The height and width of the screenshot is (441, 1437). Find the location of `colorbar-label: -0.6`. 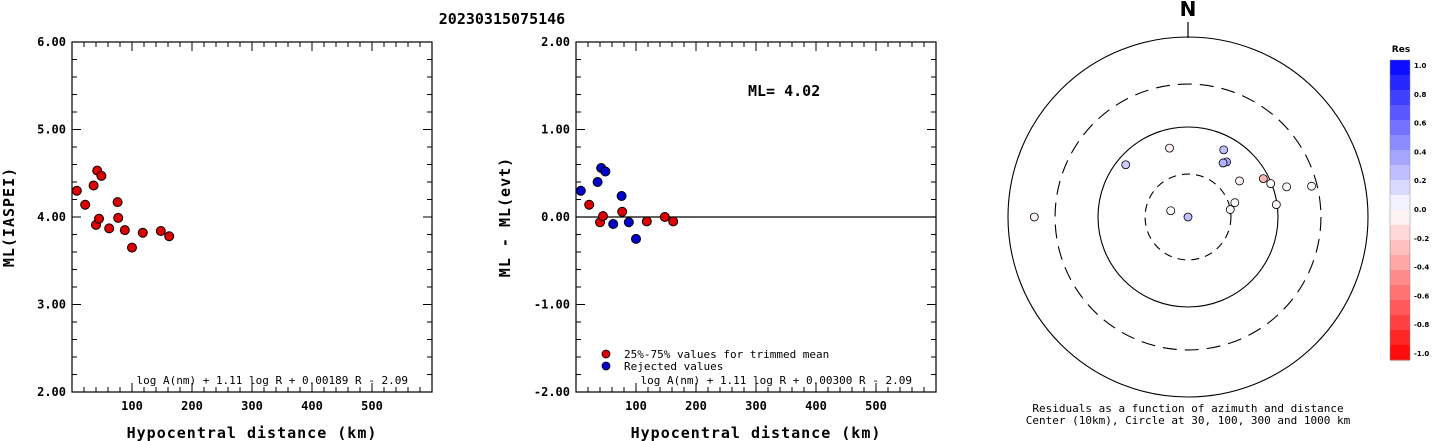

colorbar-label: -0.6 is located at coordinates (1421, 296).